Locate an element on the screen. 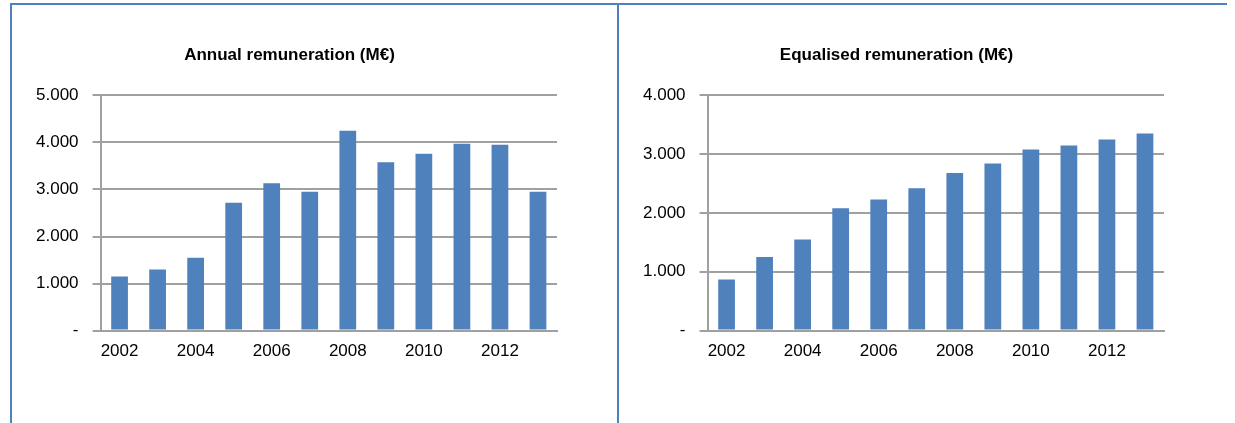 This screenshot has height=423, width=1235. chart-title: Annual remuneration (M€) is located at coordinates (289, 54).